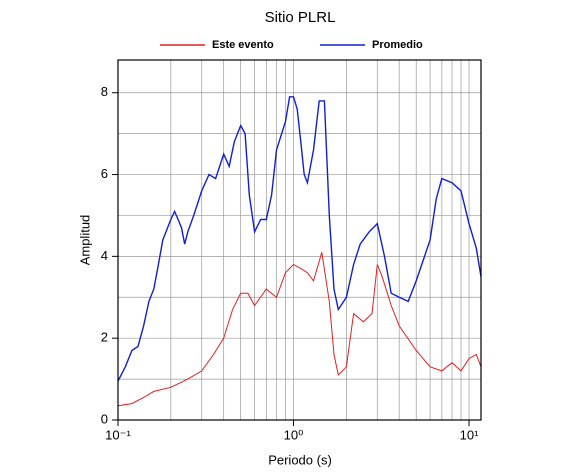 The width and height of the screenshot is (586, 475). Describe the element at coordinates (300, 459) in the screenshot. I see `x-axis-label: Periodo (s)` at that location.